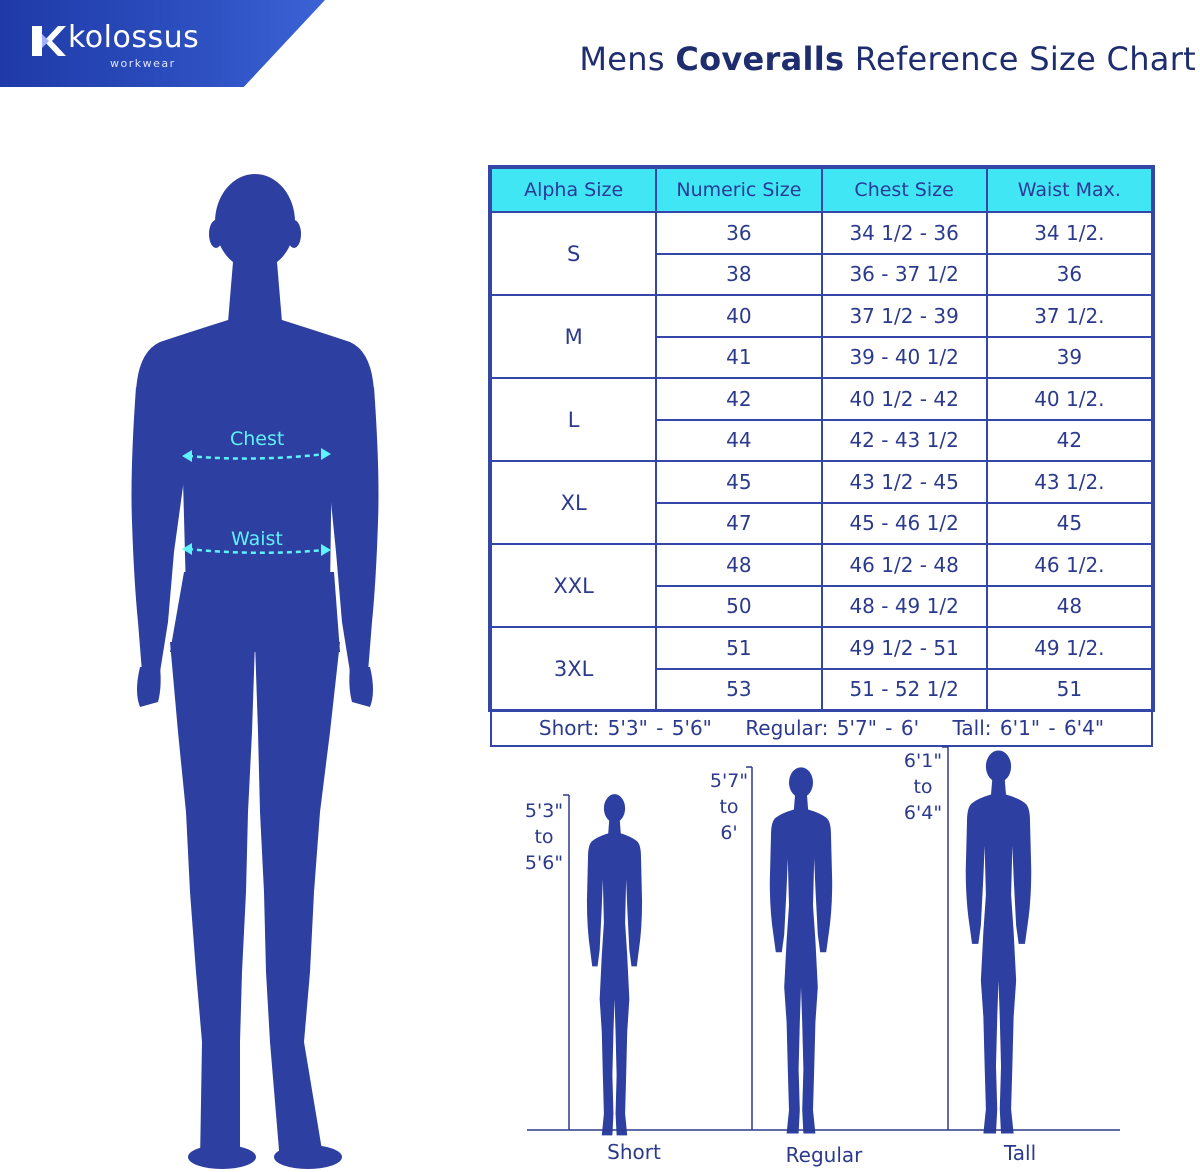 Image resolution: width=1200 pixels, height=1172 pixels. Describe the element at coordinates (904, 316) in the screenshot. I see `chest-size-cell: 37 1/2 - 39` at that location.